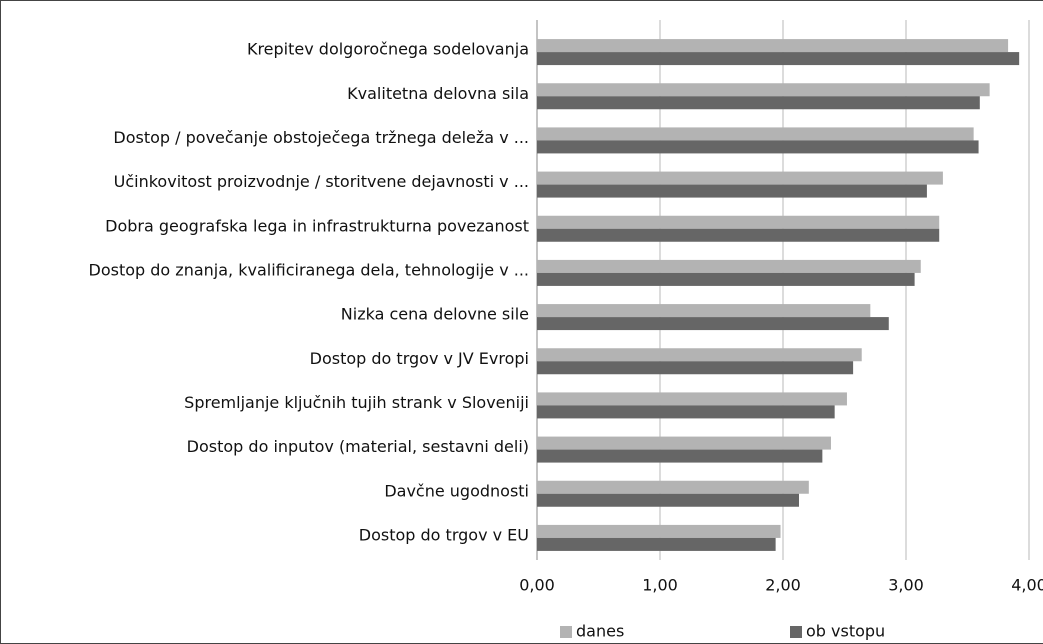 The height and width of the screenshot is (644, 1043). Describe the element at coordinates (600, 631) in the screenshot. I see `legend-label: danes` at that location.